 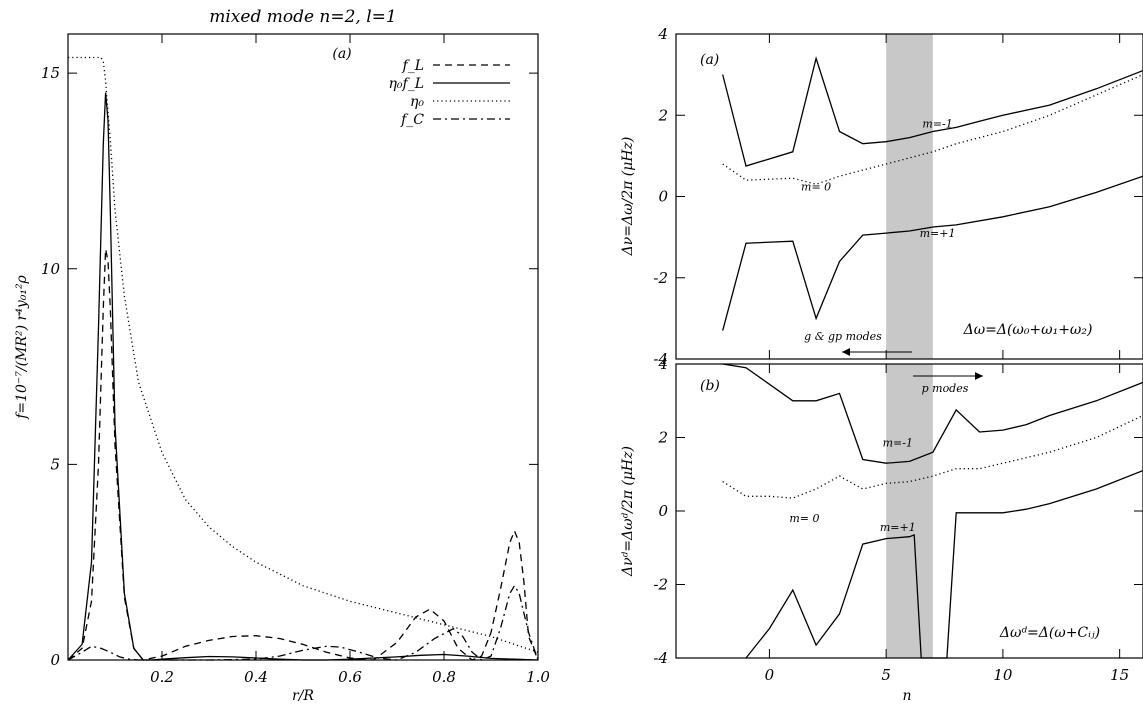 I want to click on bottom-y-axis-label: Δνᵈ=Δωᵈ/2π (μHz), so click(x=628, y=511).